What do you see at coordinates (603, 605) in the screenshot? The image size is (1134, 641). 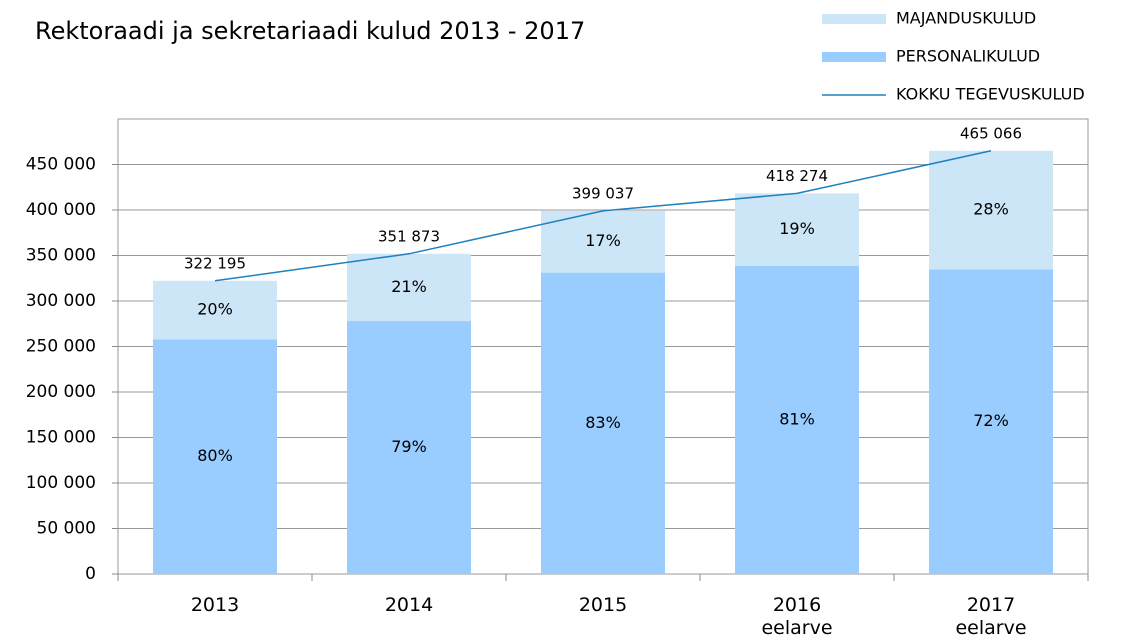 I see `x-tick-label: 2015` at bounding box center [603, 605].